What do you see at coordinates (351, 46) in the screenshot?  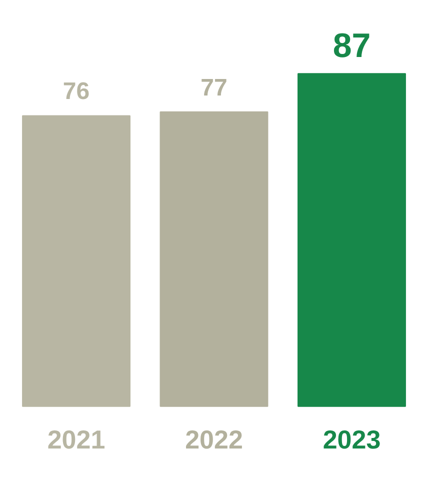 I see `data-label: 87` at bounding box center [351, 46].